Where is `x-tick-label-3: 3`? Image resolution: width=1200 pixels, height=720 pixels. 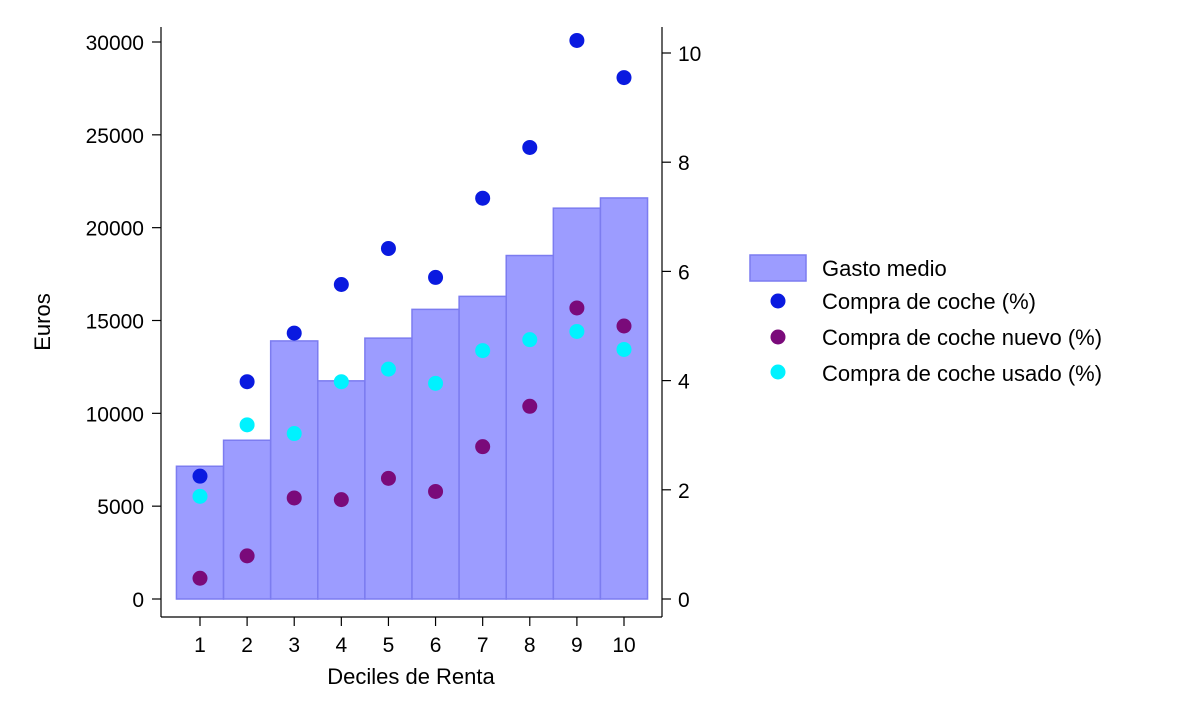
x-tick-label-3: 3 is located at coordinates (294, 645).